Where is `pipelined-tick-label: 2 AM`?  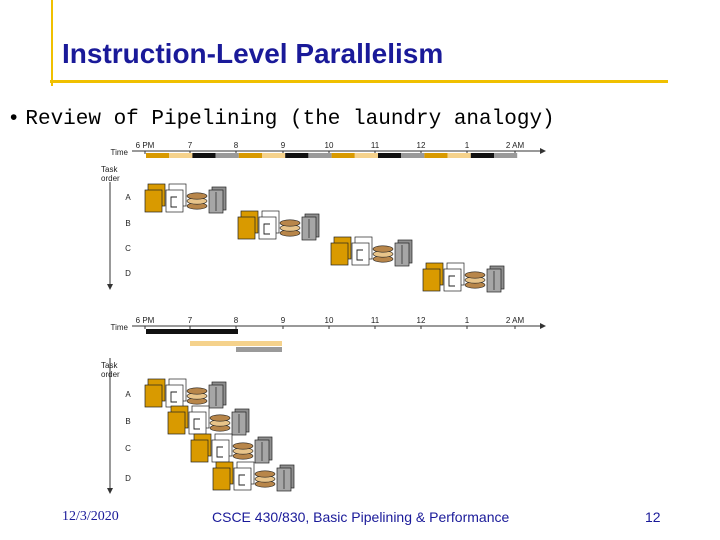 pipelined-tick-label: 2 AM is located at coordinates (515, 320).